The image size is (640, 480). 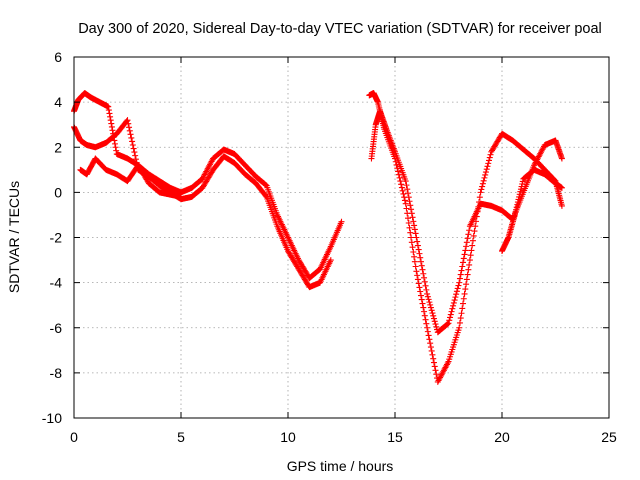 I want to click on series-track-c, so click(x=130, y=177).